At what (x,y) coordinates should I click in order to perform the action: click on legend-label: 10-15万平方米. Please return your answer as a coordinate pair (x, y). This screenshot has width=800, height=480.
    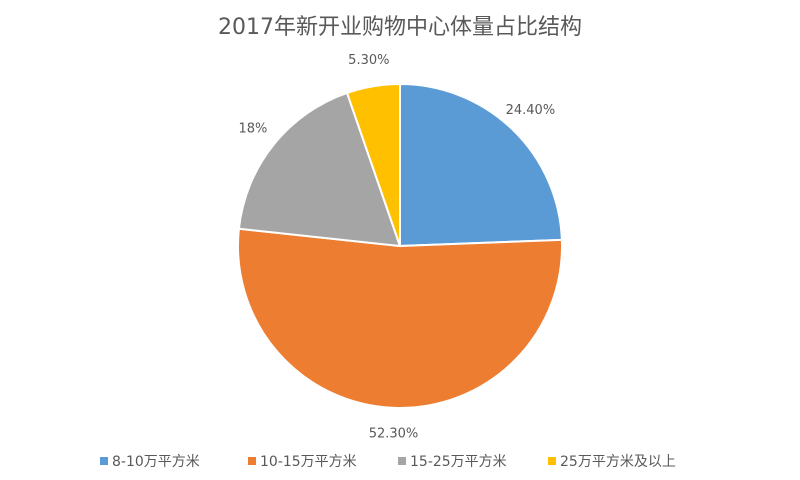
    Looking at the image, I should click on (308, 462).